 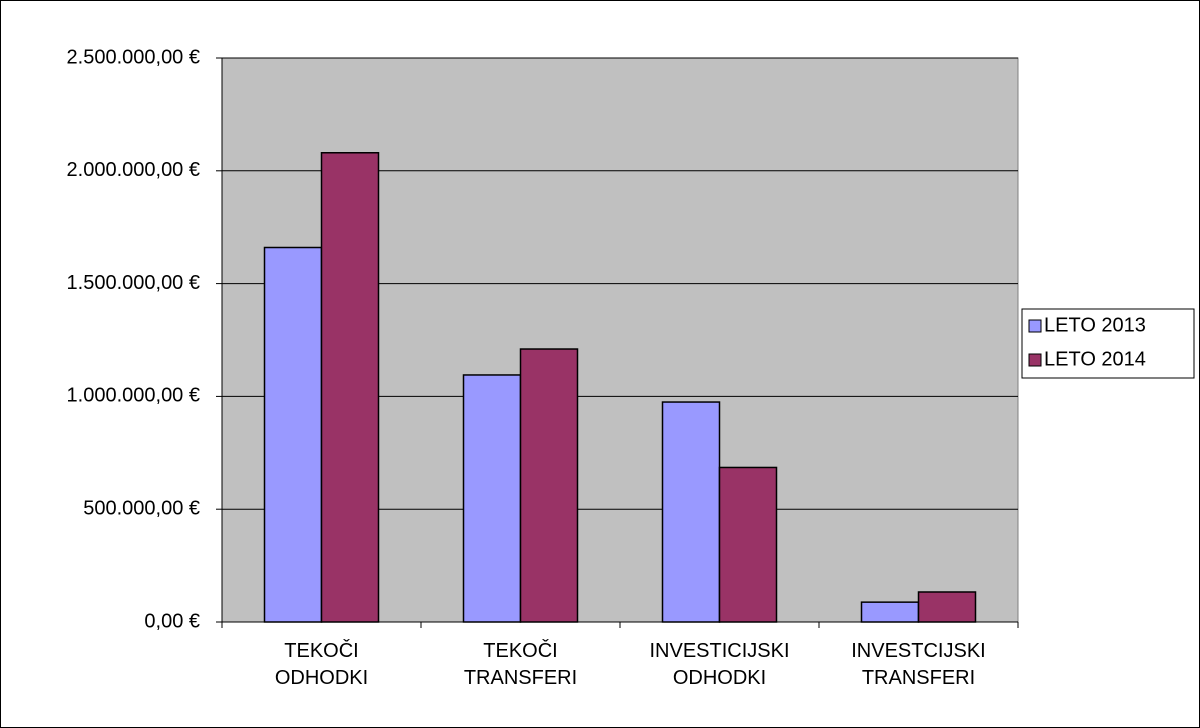 What do you see at coordinates (520, 664) in the screenshot?
I see `x-tick-label: TEKOČI TRANSFERI` at bounding box center [520, 664].